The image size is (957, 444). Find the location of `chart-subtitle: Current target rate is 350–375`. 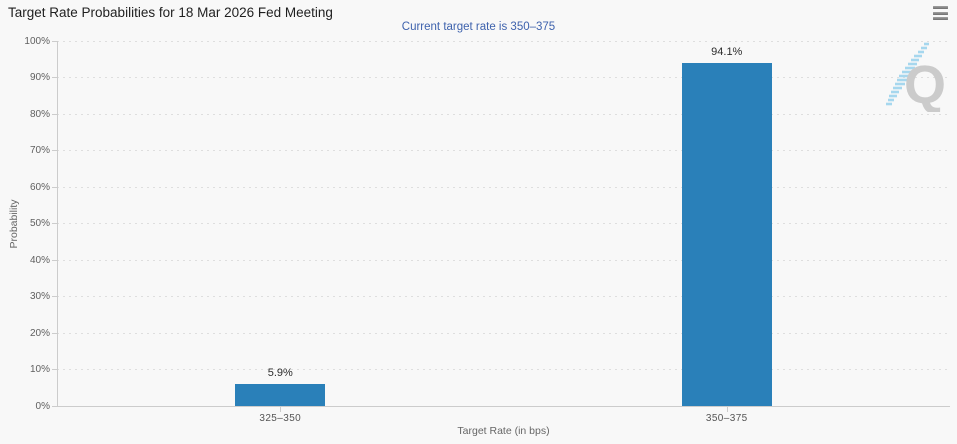

chart-subtitle: Current target rate is 350–375 is located at coordinates (478, 27).